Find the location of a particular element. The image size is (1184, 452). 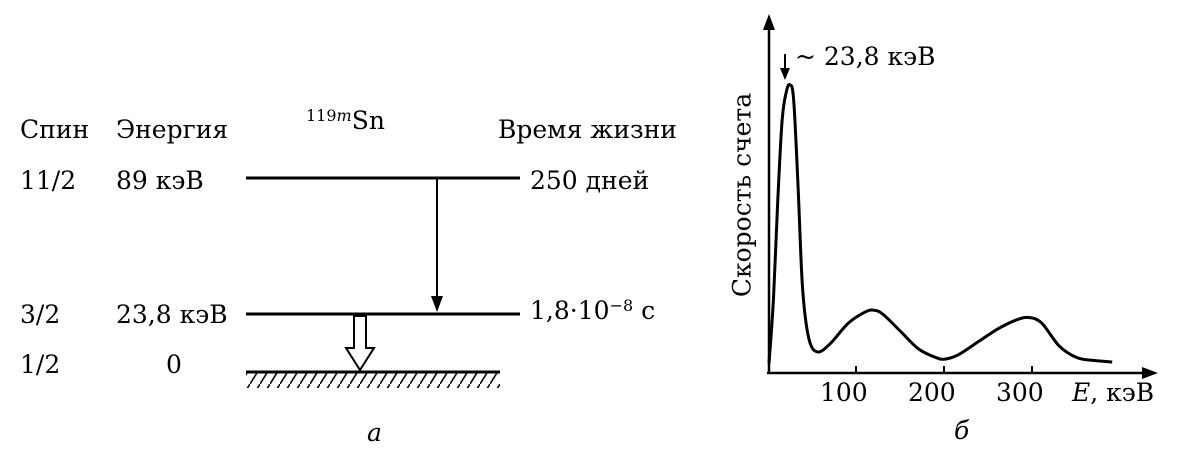

level-spin-3-2: 3/2 is located at coordinates (40, 314).